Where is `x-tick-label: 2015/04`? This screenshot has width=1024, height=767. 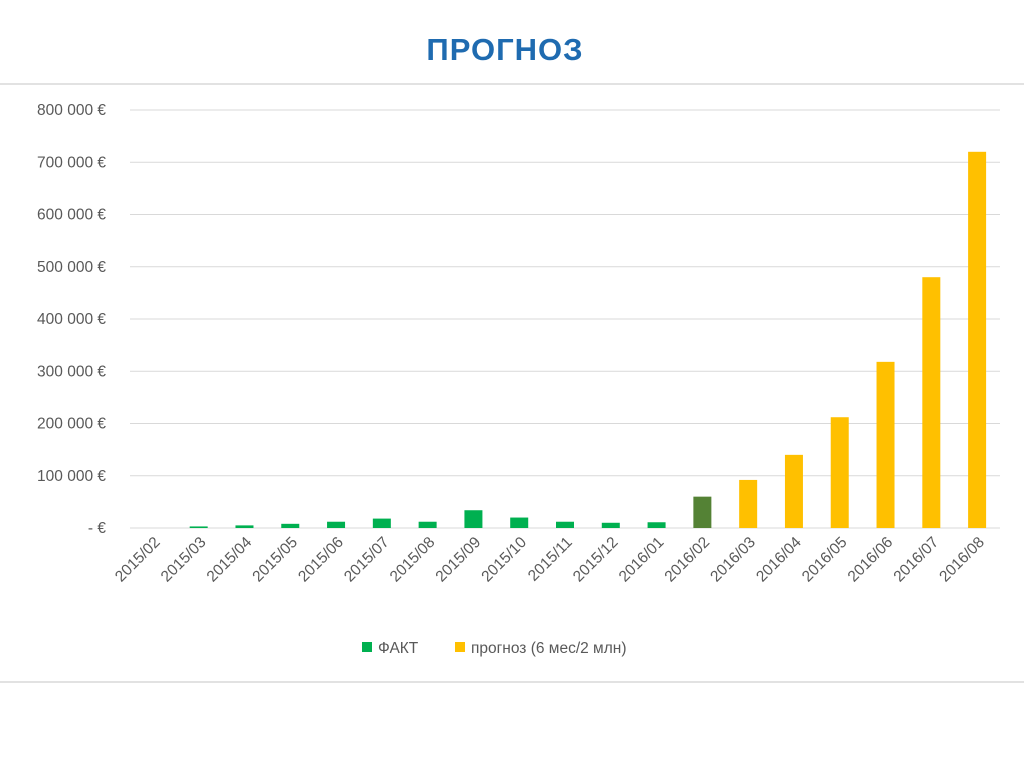
x-tick-label: 2015/04 is located at coordinates (230, 560).